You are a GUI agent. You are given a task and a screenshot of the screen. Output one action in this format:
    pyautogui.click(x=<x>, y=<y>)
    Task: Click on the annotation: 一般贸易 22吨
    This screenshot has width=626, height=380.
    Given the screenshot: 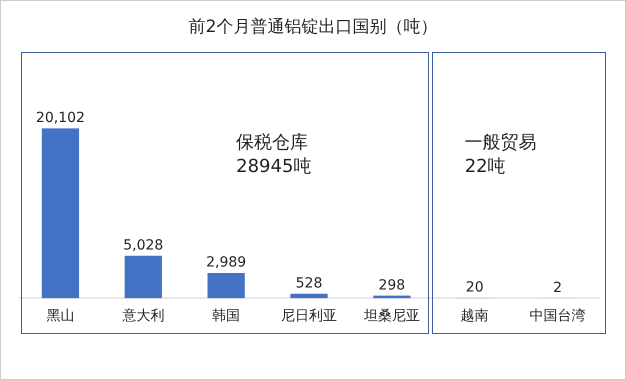 What is the action you would take?
    pyautogui.click(x=500, y=155)
    